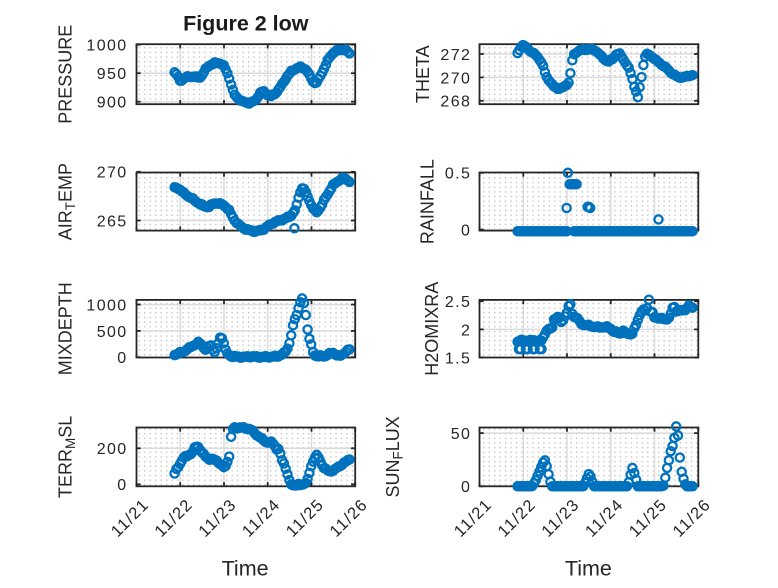  What do you see at coordinates (112, 221) in the screenshot?
I see `svg-text: 265` at bounding box center [112, 221].